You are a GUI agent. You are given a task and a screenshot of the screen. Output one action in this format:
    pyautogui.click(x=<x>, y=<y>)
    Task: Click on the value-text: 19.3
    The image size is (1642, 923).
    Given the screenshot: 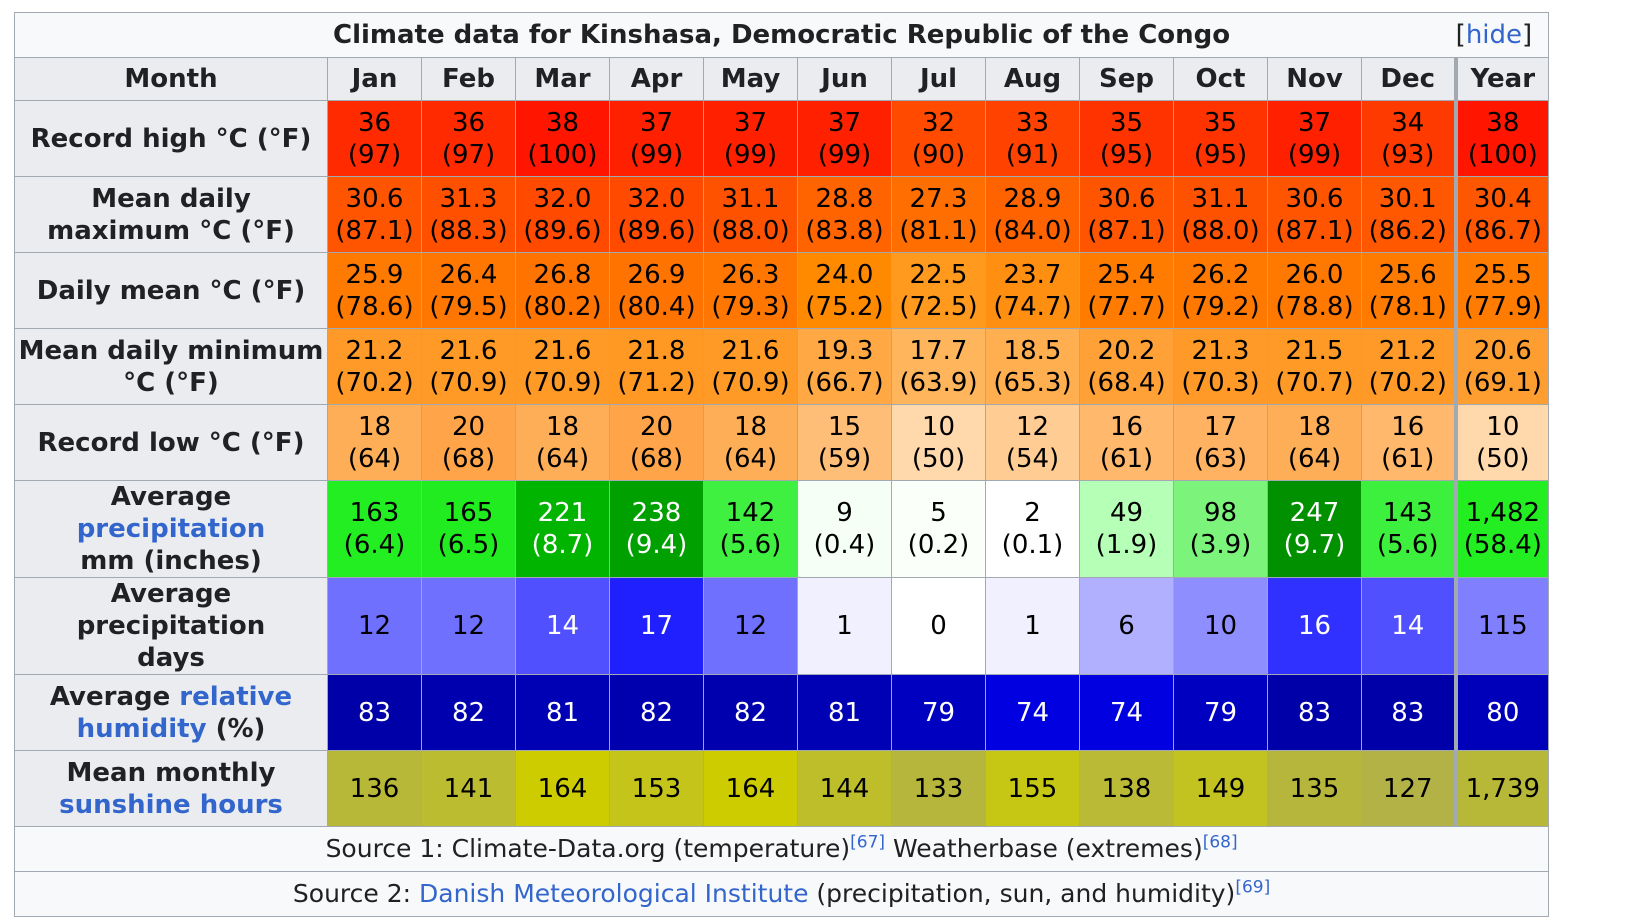 What is the action you would take?
    pyautogui.click(x=844, y=350)
    